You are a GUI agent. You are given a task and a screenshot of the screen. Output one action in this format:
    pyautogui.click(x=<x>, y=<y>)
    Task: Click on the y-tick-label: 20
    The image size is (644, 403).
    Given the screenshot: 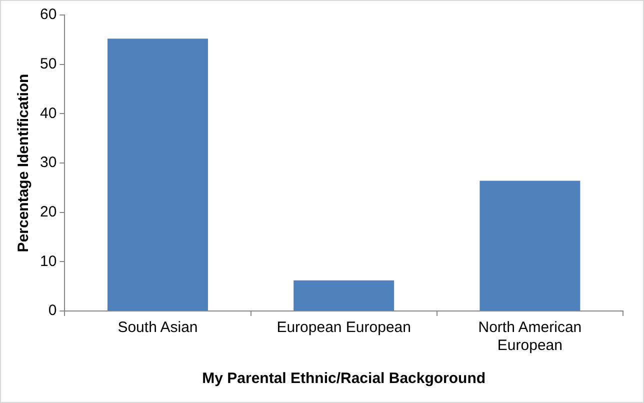 What is the action you would take?
    pyautogui.click(x=48, y=211)
    